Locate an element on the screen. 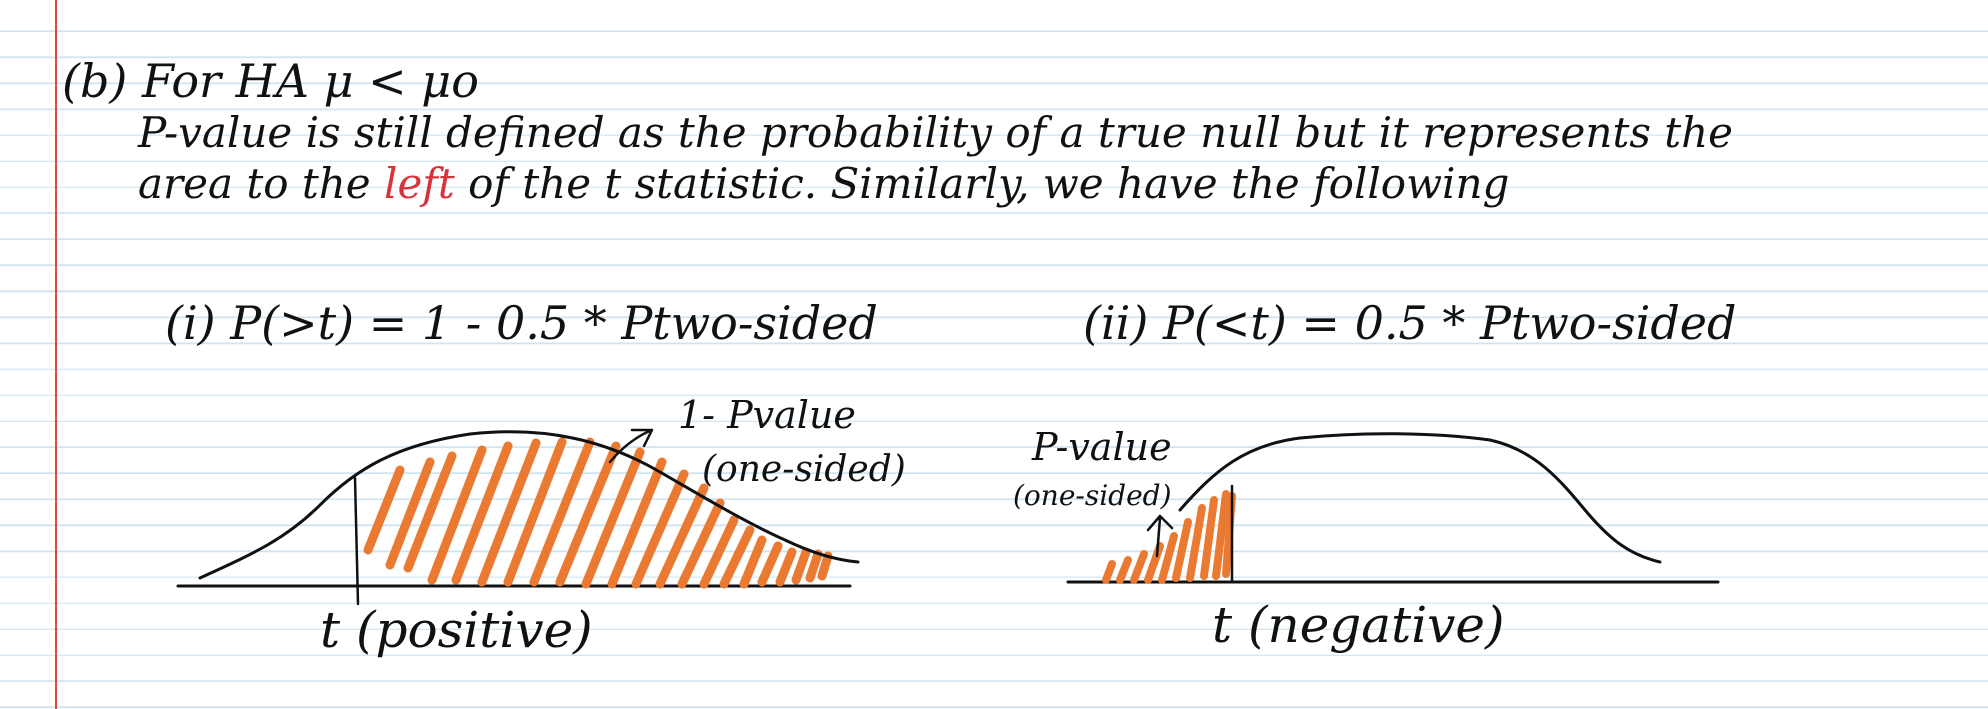 The image size is (1988, 709). left-hatched-area is located at coordinates (598, 513).